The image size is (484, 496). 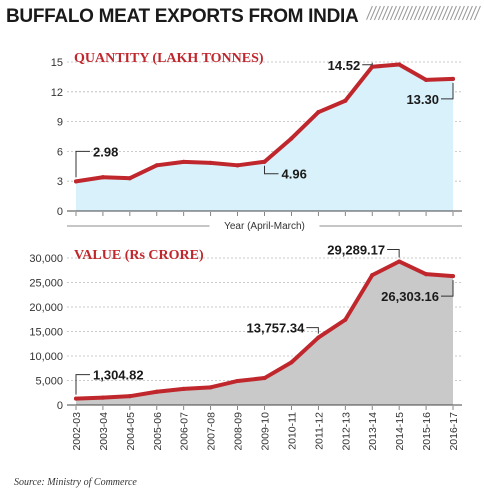 I want to click on x-axis-label: Year (April-March), so click(x=264, y=226).